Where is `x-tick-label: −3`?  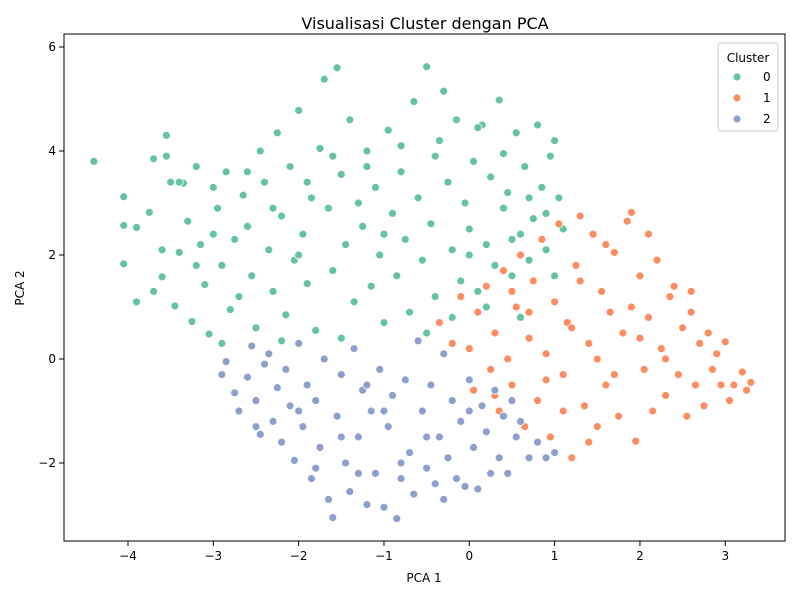
x-tick-label: −3 is located at coordinates (213, 556).